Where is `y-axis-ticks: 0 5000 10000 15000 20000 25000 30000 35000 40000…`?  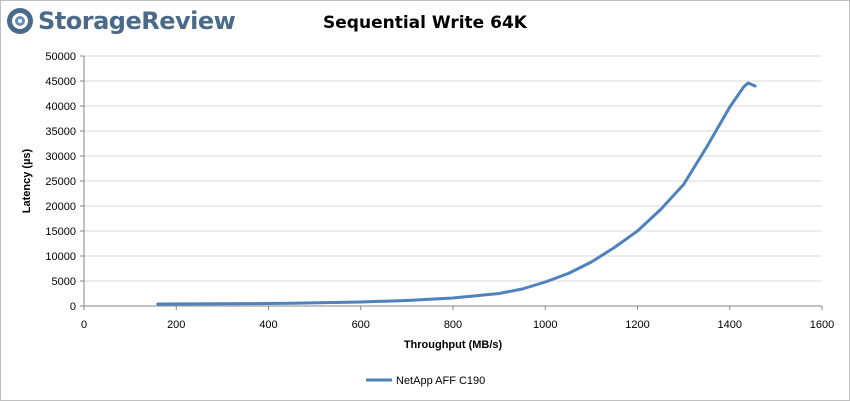
y-axis-ticks: 0 5000 10000 15000 20000 25000 30000 35000 40000… is located at coordinates (64, 182).